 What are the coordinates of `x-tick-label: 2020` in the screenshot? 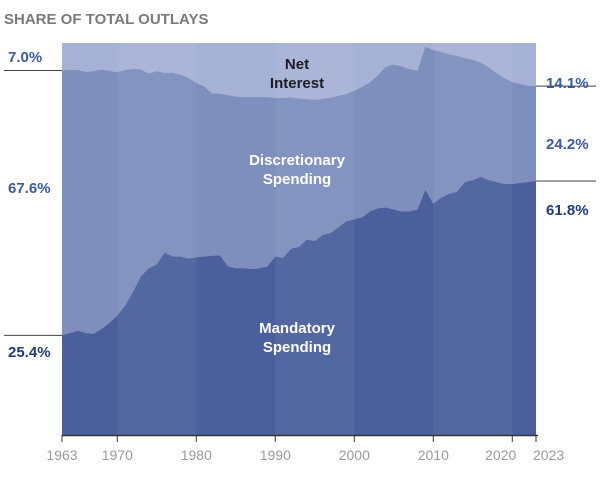 It's located at (500, 455).